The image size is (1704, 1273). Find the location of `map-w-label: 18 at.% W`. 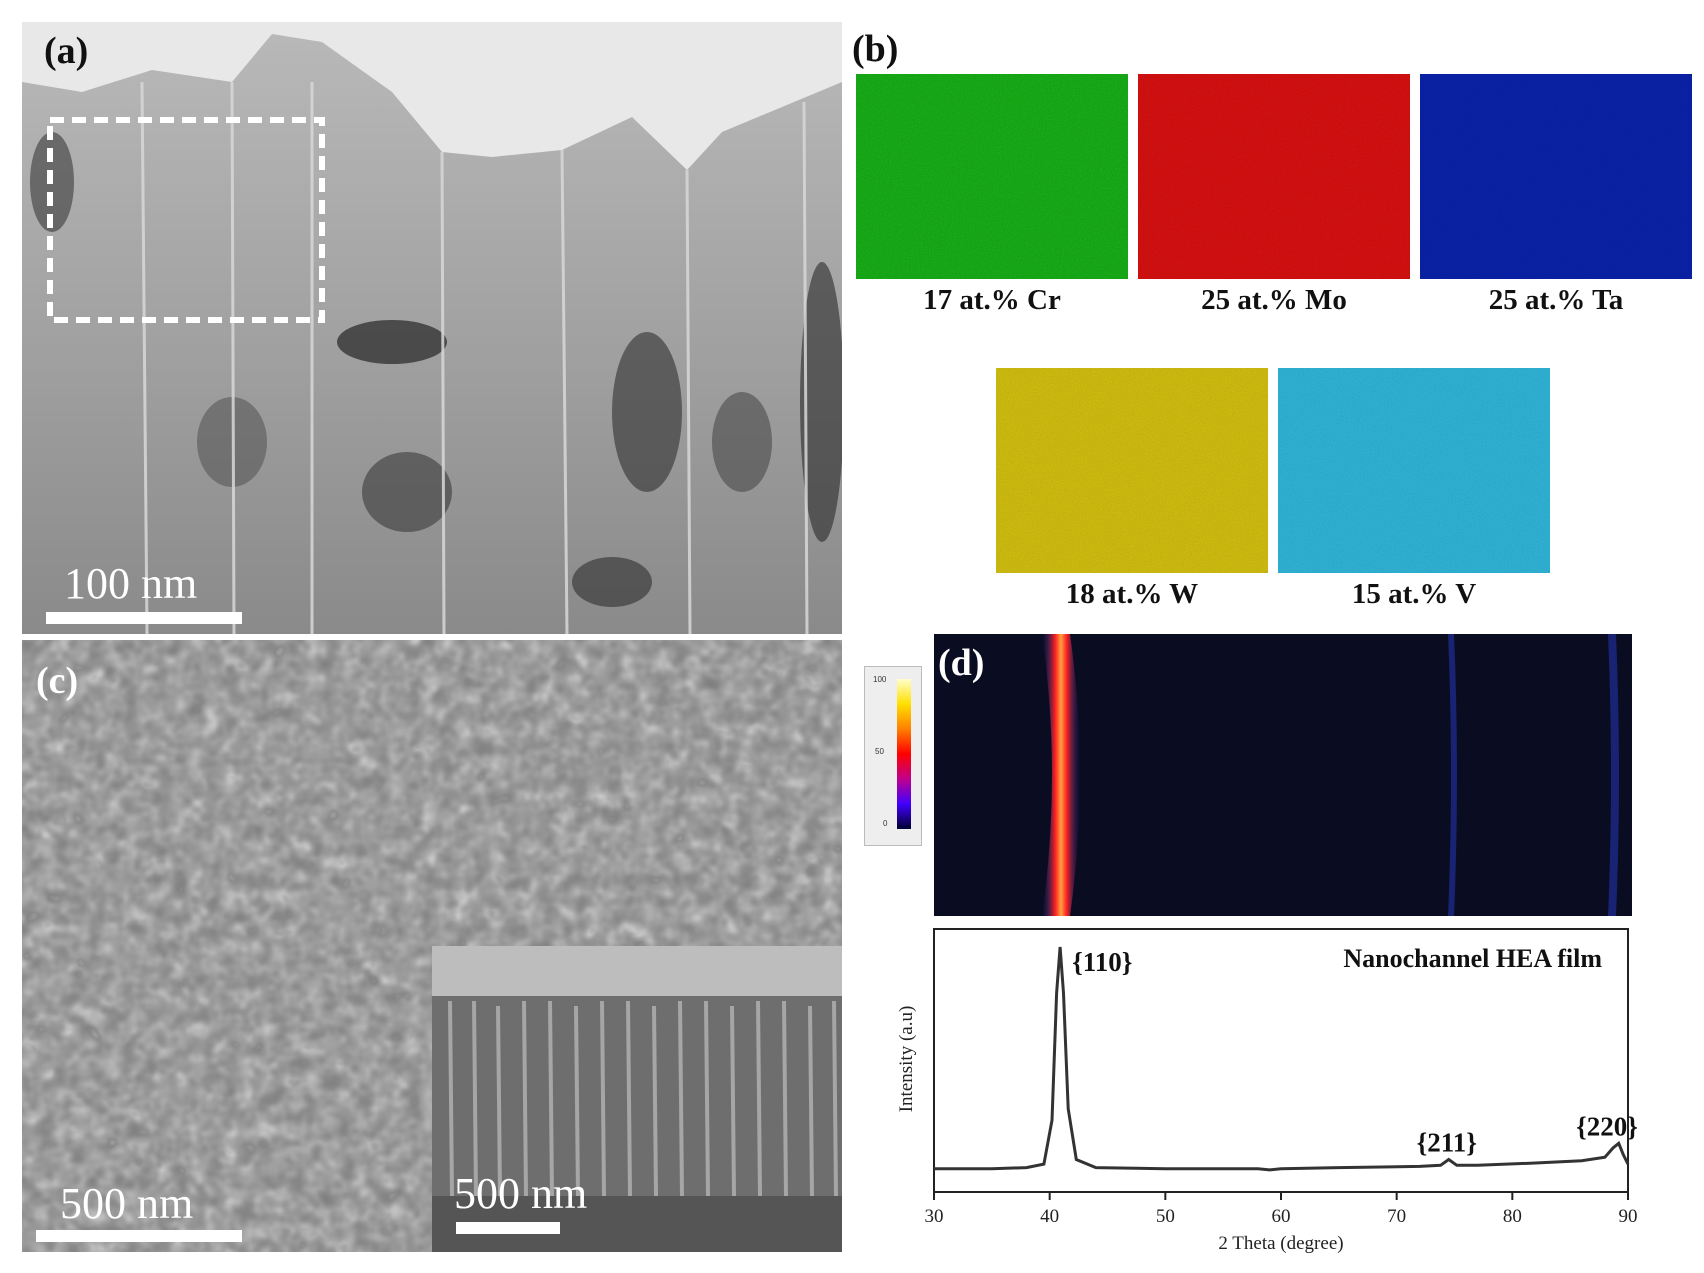

map-w-label: 18 at.% W is located at coordinates (1132, 594).